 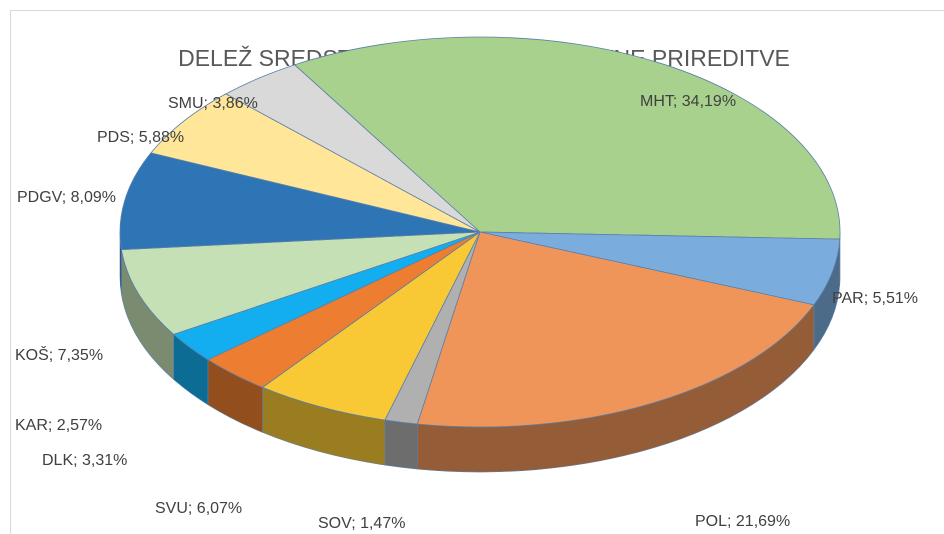 I want to click on data-label: SVU; 6,07%, so click(x=198, y=508).